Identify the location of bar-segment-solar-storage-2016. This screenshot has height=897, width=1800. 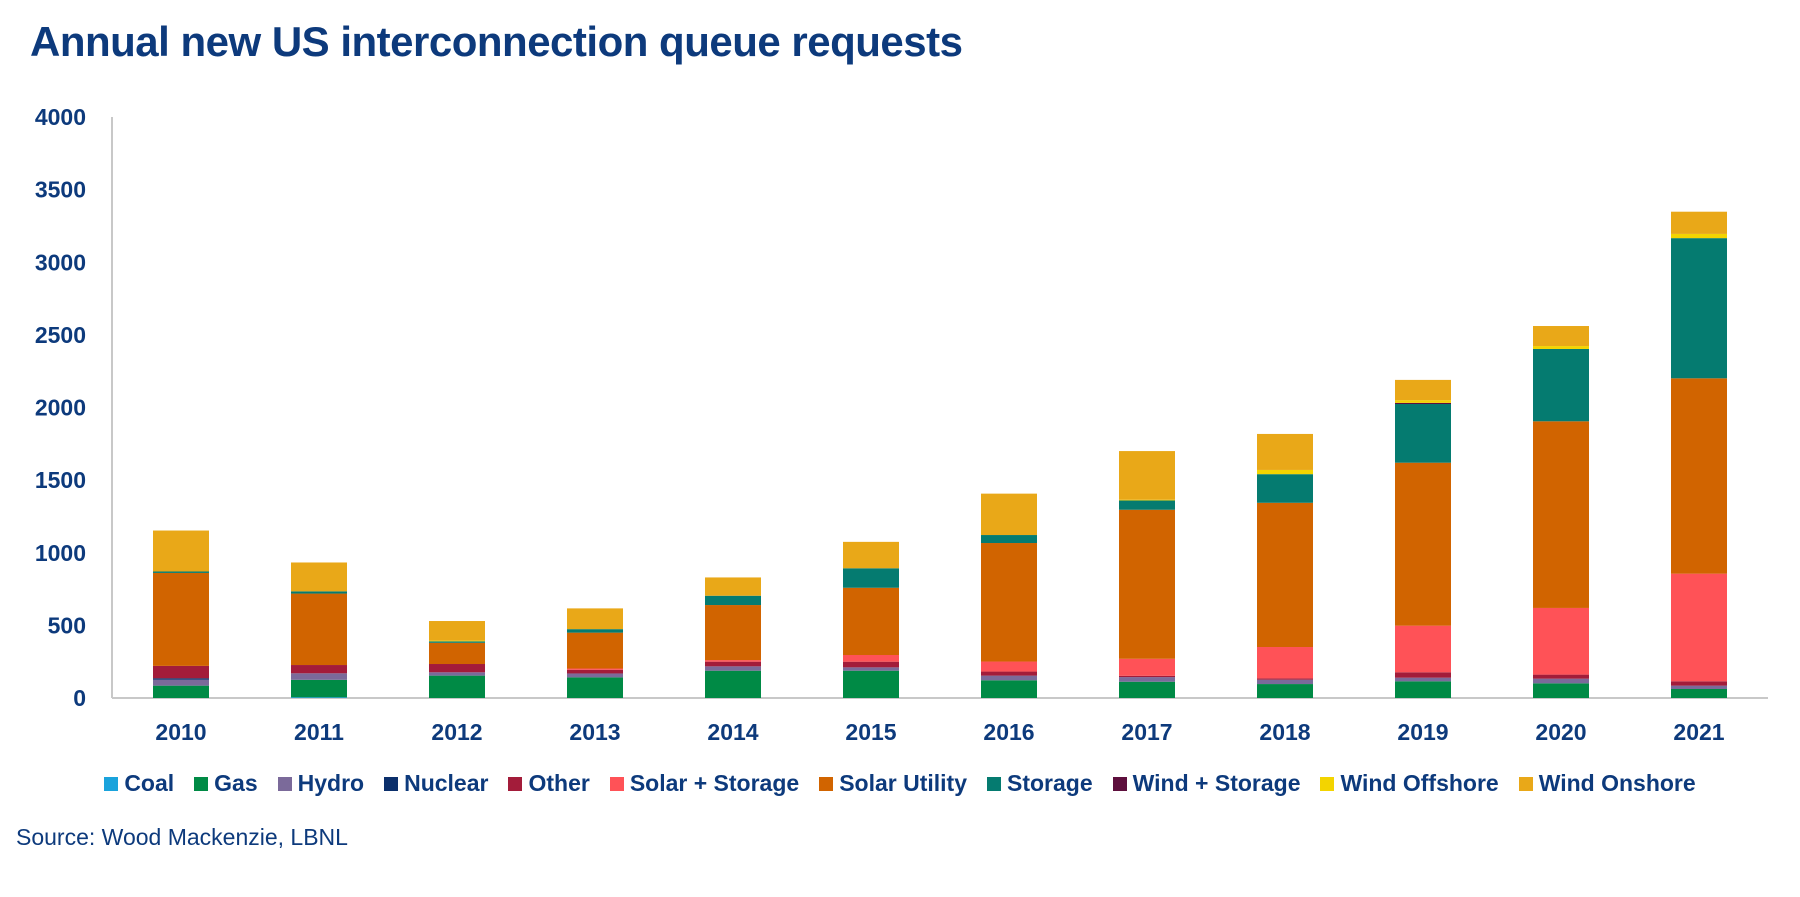
(1009, 666).